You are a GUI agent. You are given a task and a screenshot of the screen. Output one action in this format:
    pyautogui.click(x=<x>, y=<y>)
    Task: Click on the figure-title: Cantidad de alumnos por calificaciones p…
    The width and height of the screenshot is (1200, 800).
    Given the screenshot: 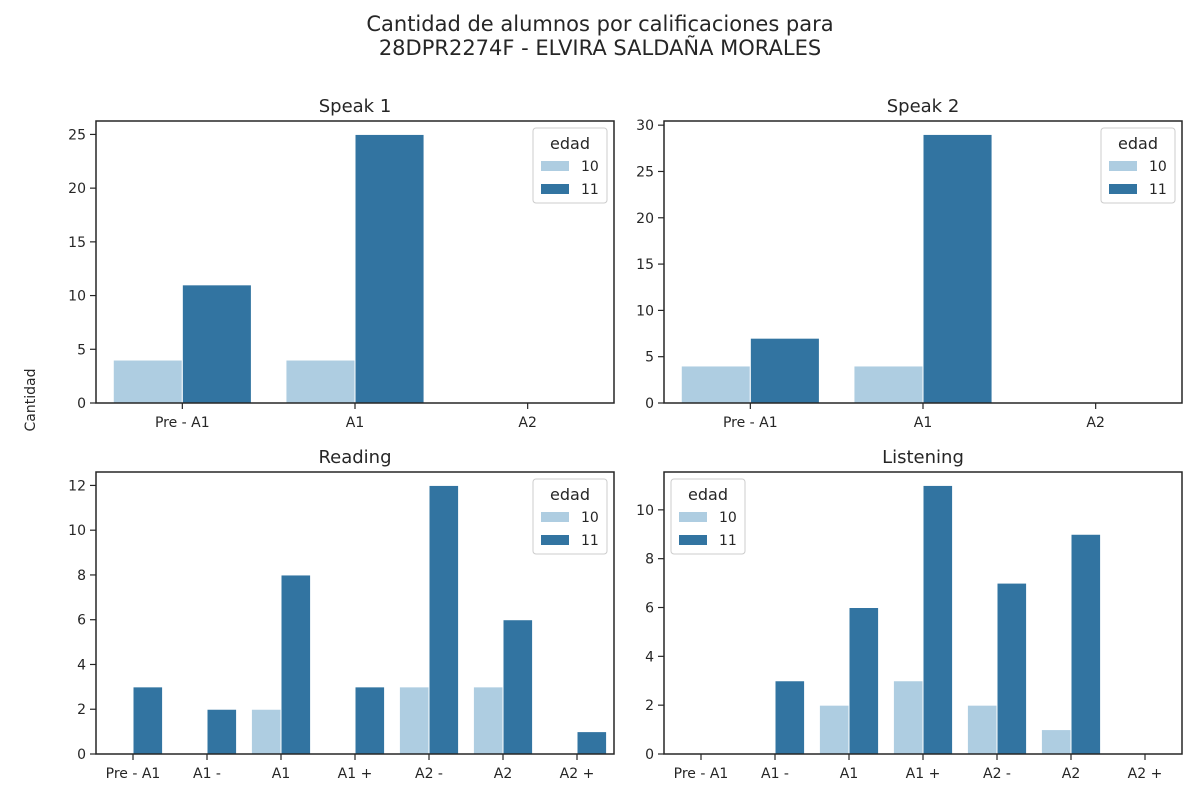 What is the action you would take?
    pyautogui.click(x=600, y=36)
    